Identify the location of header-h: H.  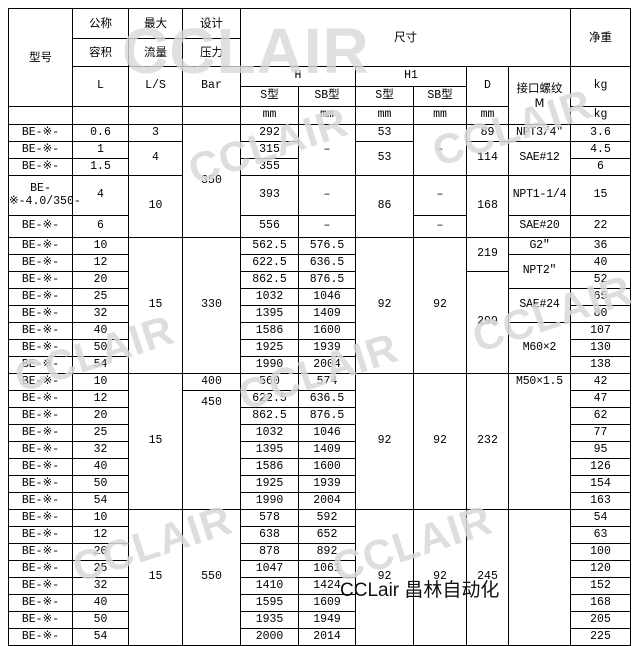
(298, 76).